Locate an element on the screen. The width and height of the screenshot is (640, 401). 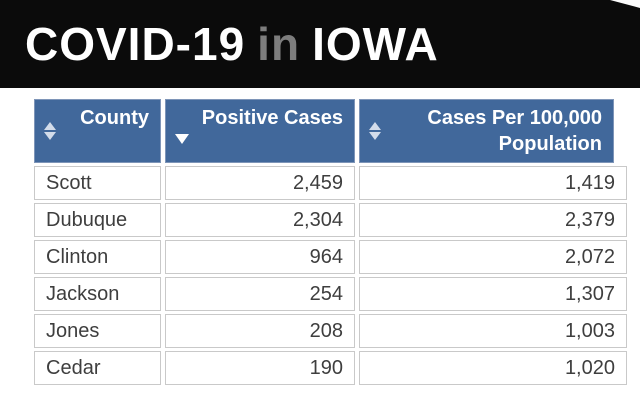
cell-positive-cases: 2,304 is located at coordinates (260, 220).